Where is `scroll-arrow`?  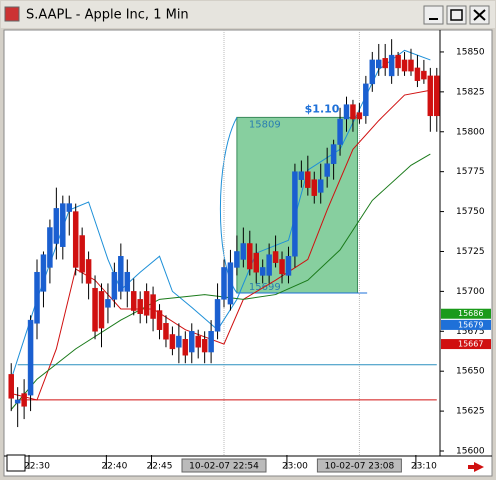 scroll-arrow is located at coordinates (476, 467).